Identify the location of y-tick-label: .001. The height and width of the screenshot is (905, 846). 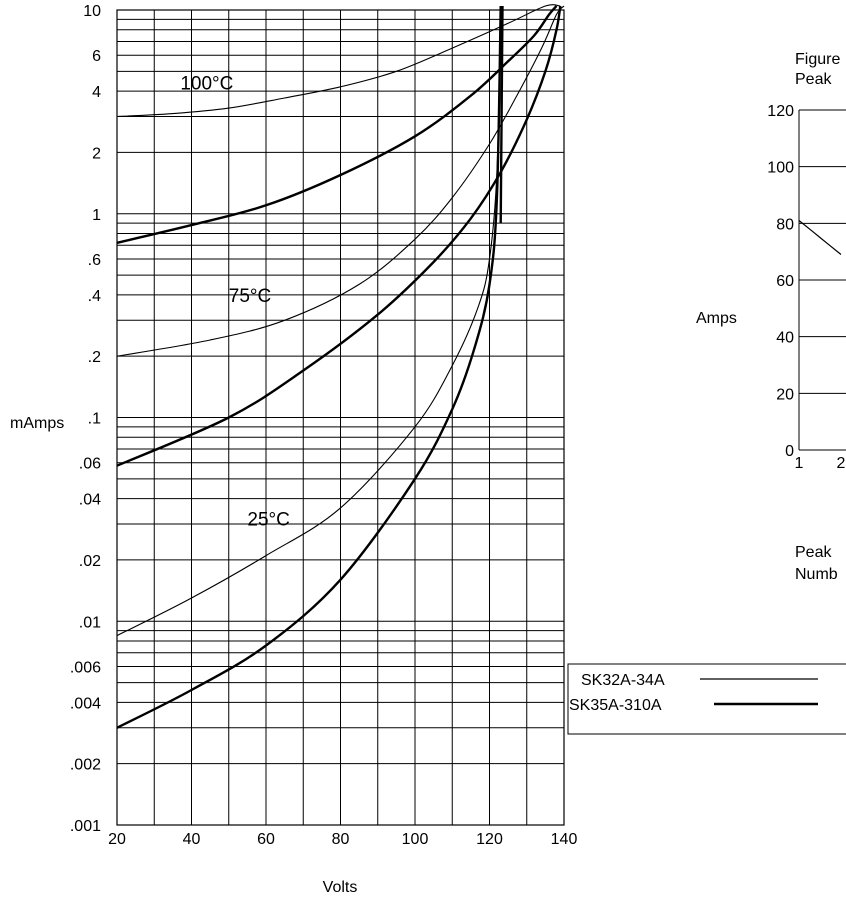
(85, 826).